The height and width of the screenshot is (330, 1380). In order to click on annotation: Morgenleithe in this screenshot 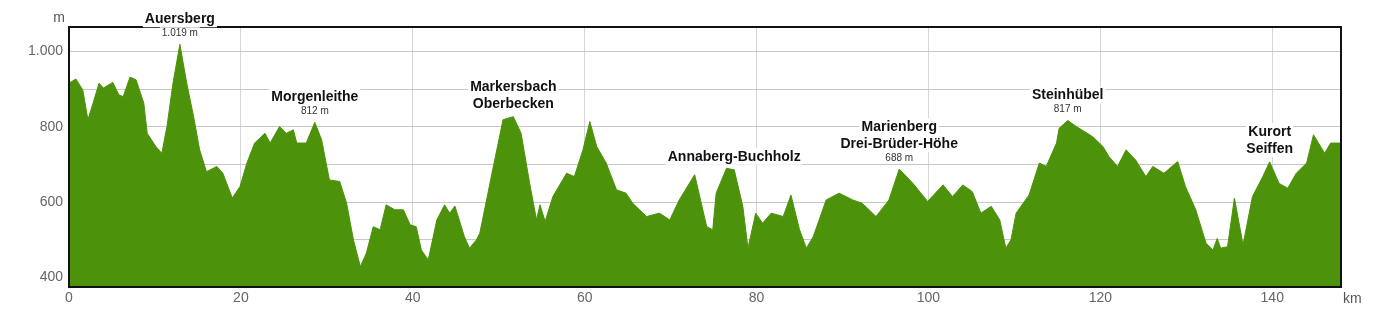, I will do `click(315, 96)`.